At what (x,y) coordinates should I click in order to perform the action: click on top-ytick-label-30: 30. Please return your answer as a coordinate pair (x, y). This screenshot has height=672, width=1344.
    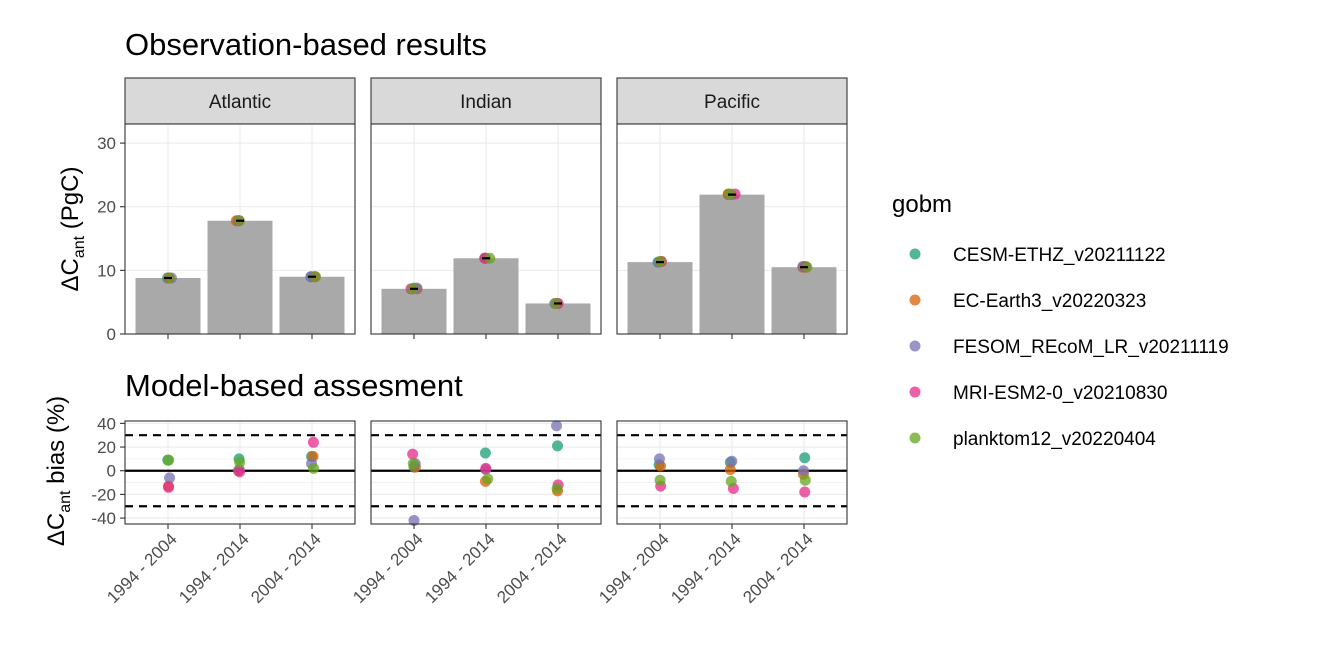
    Looking at the image, I should click on (106, 143).